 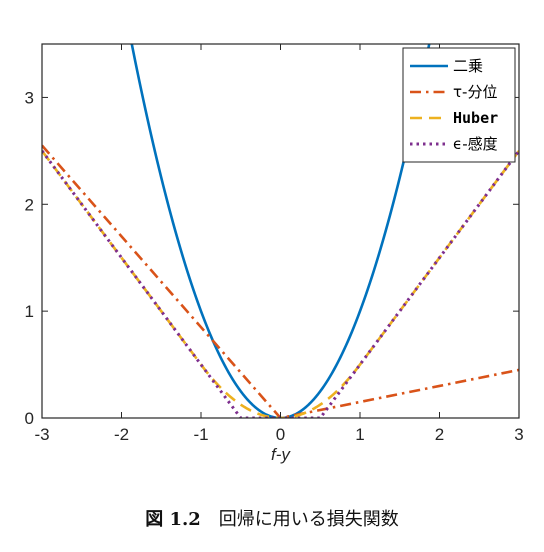 What do you see at coordinates (280, 434) in the screenshot?
I see `x-tick-label: 0` at bounding box center [280, 434].